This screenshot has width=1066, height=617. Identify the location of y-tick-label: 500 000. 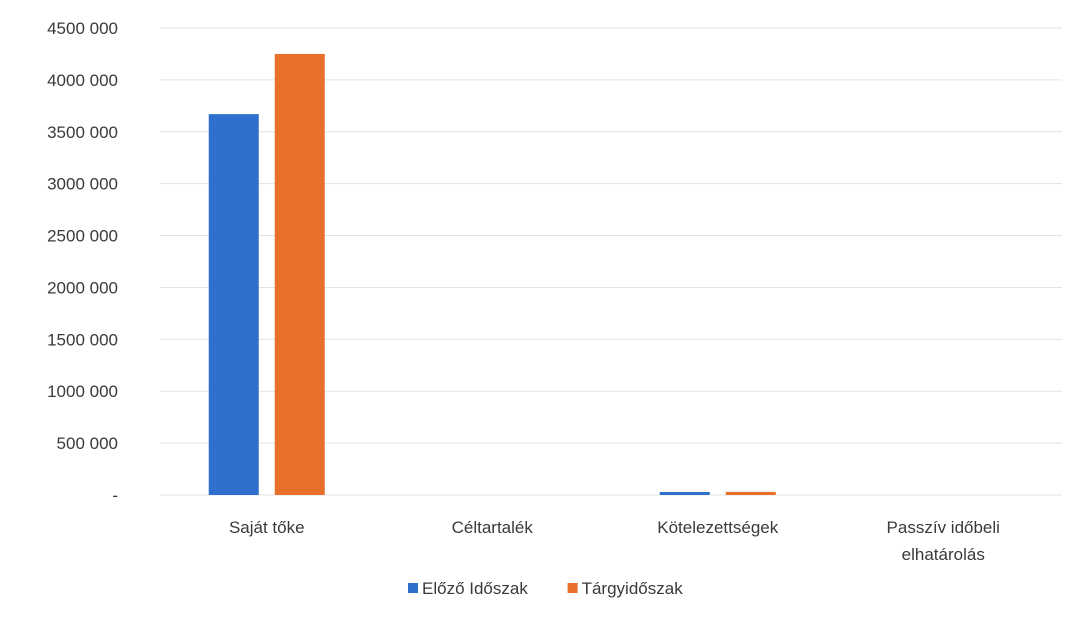
(87, 443).